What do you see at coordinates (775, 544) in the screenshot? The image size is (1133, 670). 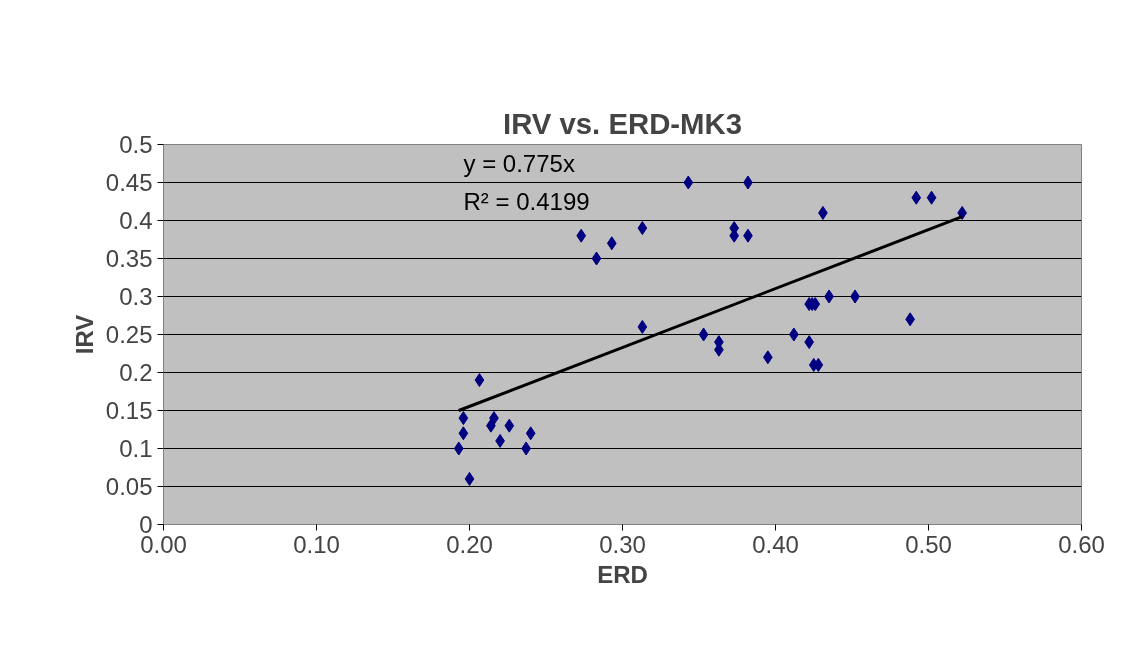 I see `x-tick-label: 0.40` at bounding box center [775, 544].